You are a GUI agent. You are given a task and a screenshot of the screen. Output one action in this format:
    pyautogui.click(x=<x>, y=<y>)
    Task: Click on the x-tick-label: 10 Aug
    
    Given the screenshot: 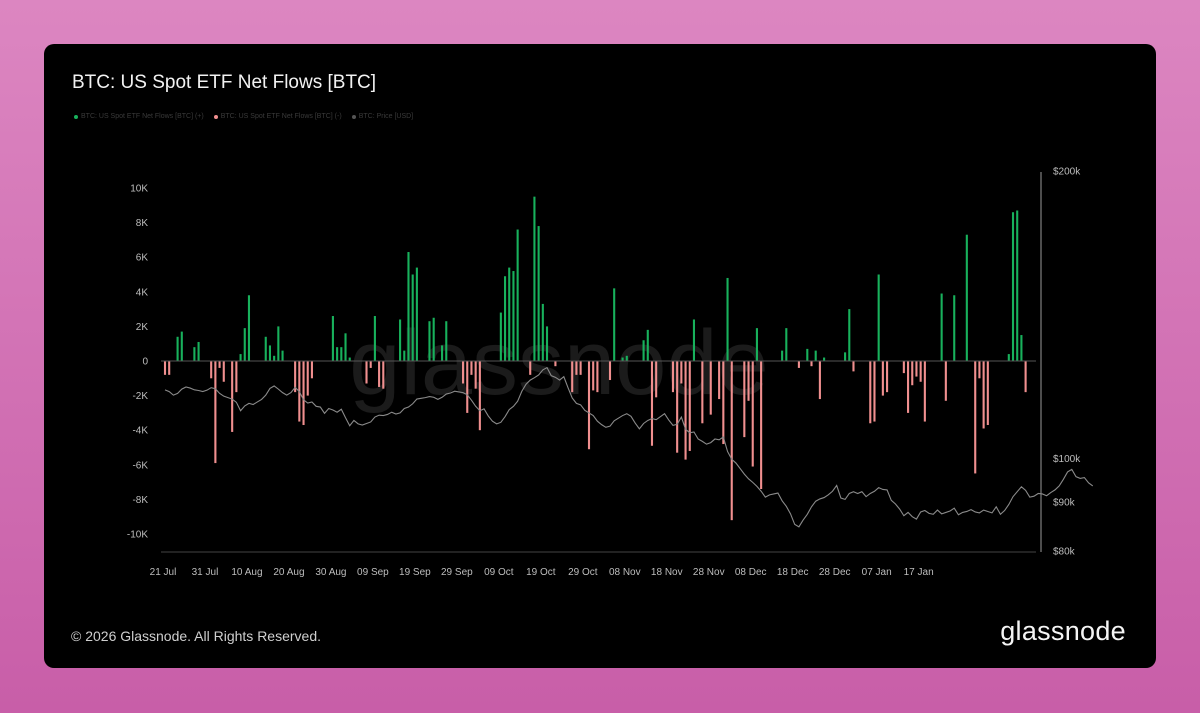 What is the action you would take?
    pyautogui.click(x=246, y=572)
    